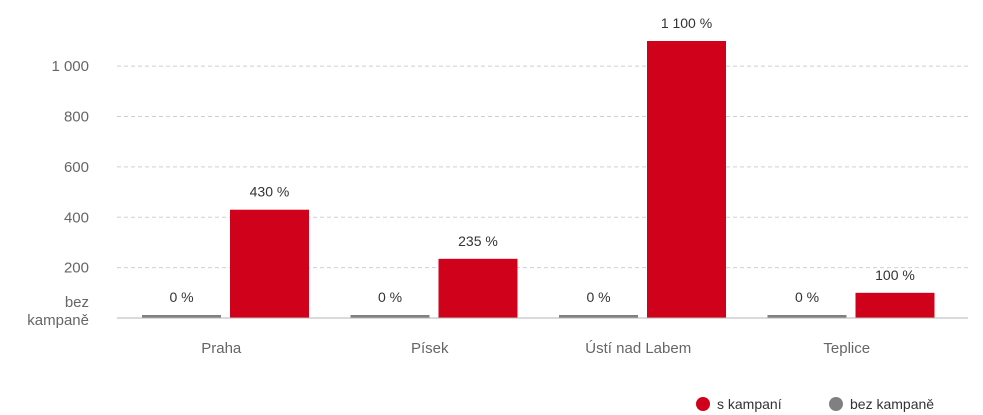 Image resolution: width=983 pixels, height=415 pixels. What do you see at coordinates (76, 268) in the screenshot?
I see `y-tick-label: 200` at bounding box center [76, 268].